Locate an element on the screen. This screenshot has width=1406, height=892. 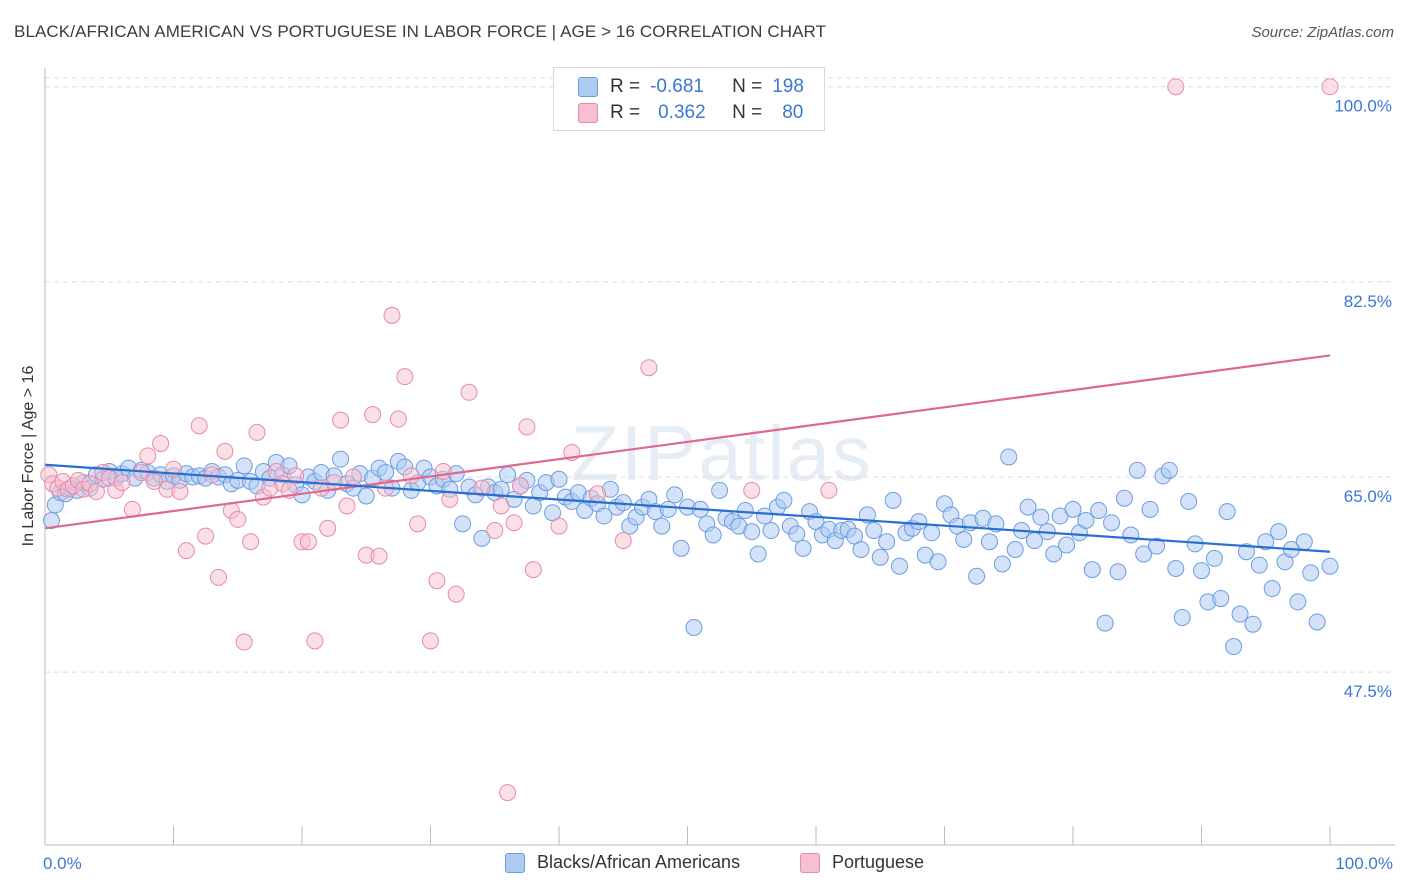
y-tick-label: 65.0% is located at coordinates (1368, 496).